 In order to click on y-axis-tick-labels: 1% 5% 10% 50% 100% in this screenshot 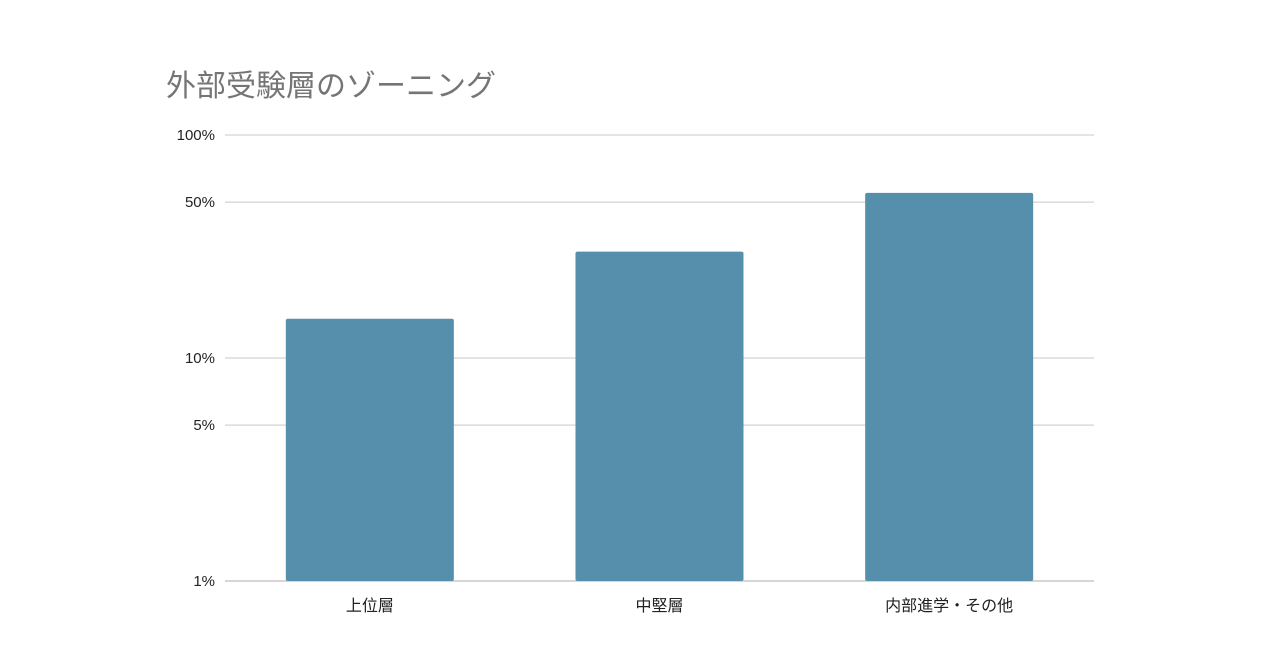, I will do `click(196, 358)`.